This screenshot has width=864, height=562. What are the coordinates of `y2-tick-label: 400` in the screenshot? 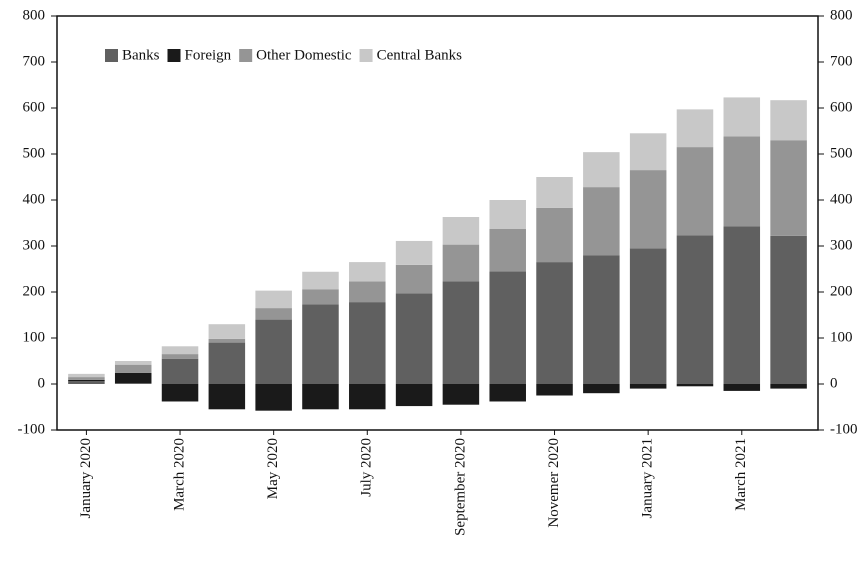 It's located at (841, 199).